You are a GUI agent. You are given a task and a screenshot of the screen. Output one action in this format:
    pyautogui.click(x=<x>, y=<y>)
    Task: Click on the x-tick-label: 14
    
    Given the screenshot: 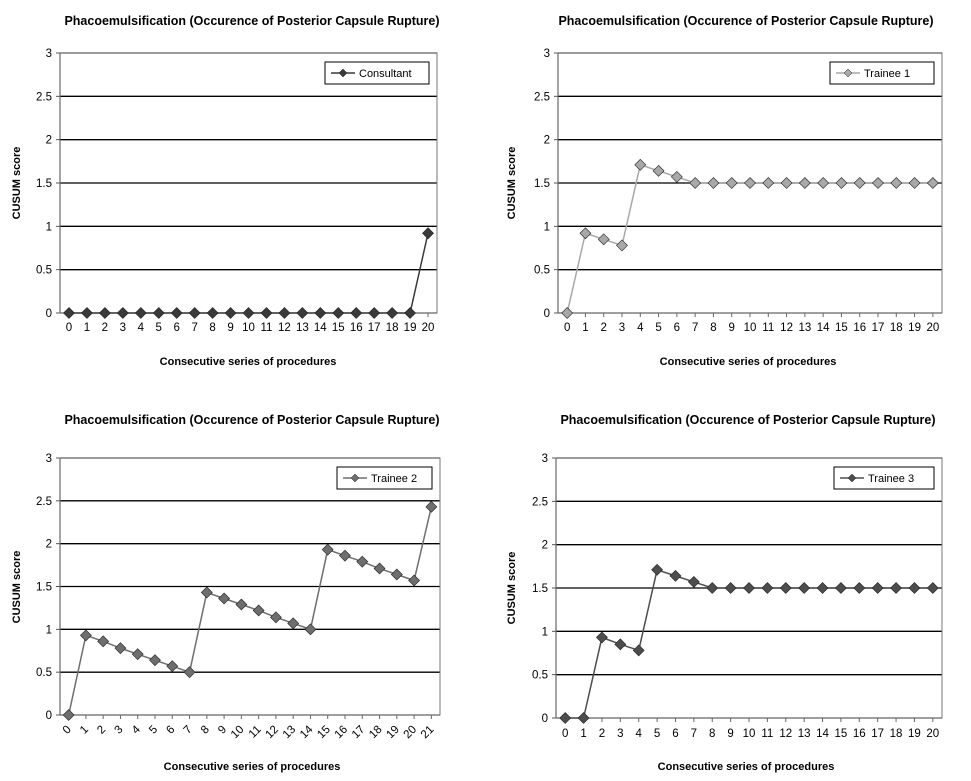 What is the action you would take?
    pyautogui.click(x=822, y=734)
    